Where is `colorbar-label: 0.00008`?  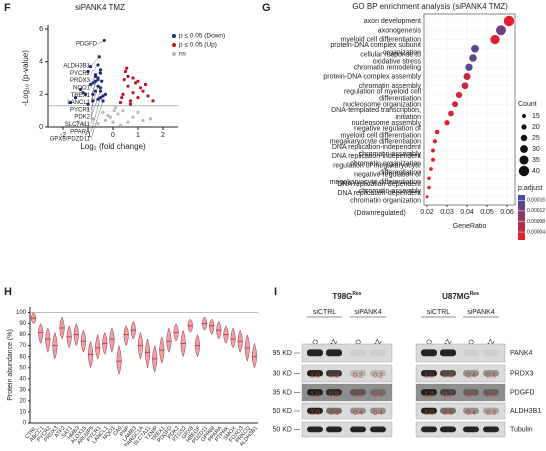
colorbar-label: 0.00008 is located at coordinates (536, 222).